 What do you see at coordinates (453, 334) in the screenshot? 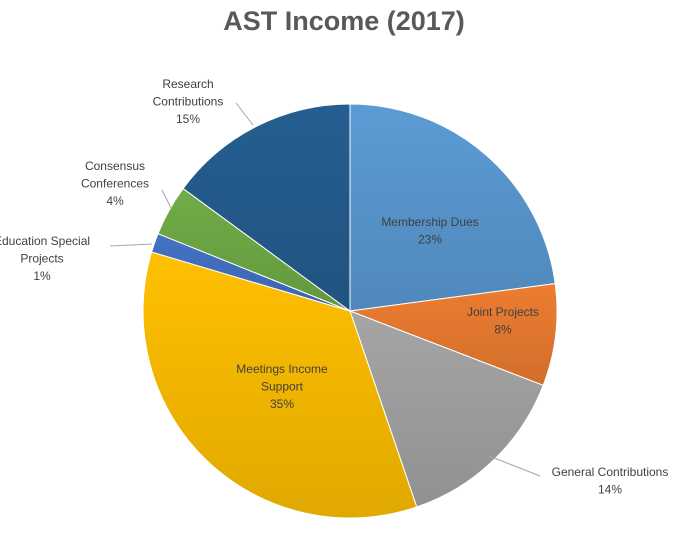
I see `pie-slice-joint-projects` at bounding box center [453, 334].